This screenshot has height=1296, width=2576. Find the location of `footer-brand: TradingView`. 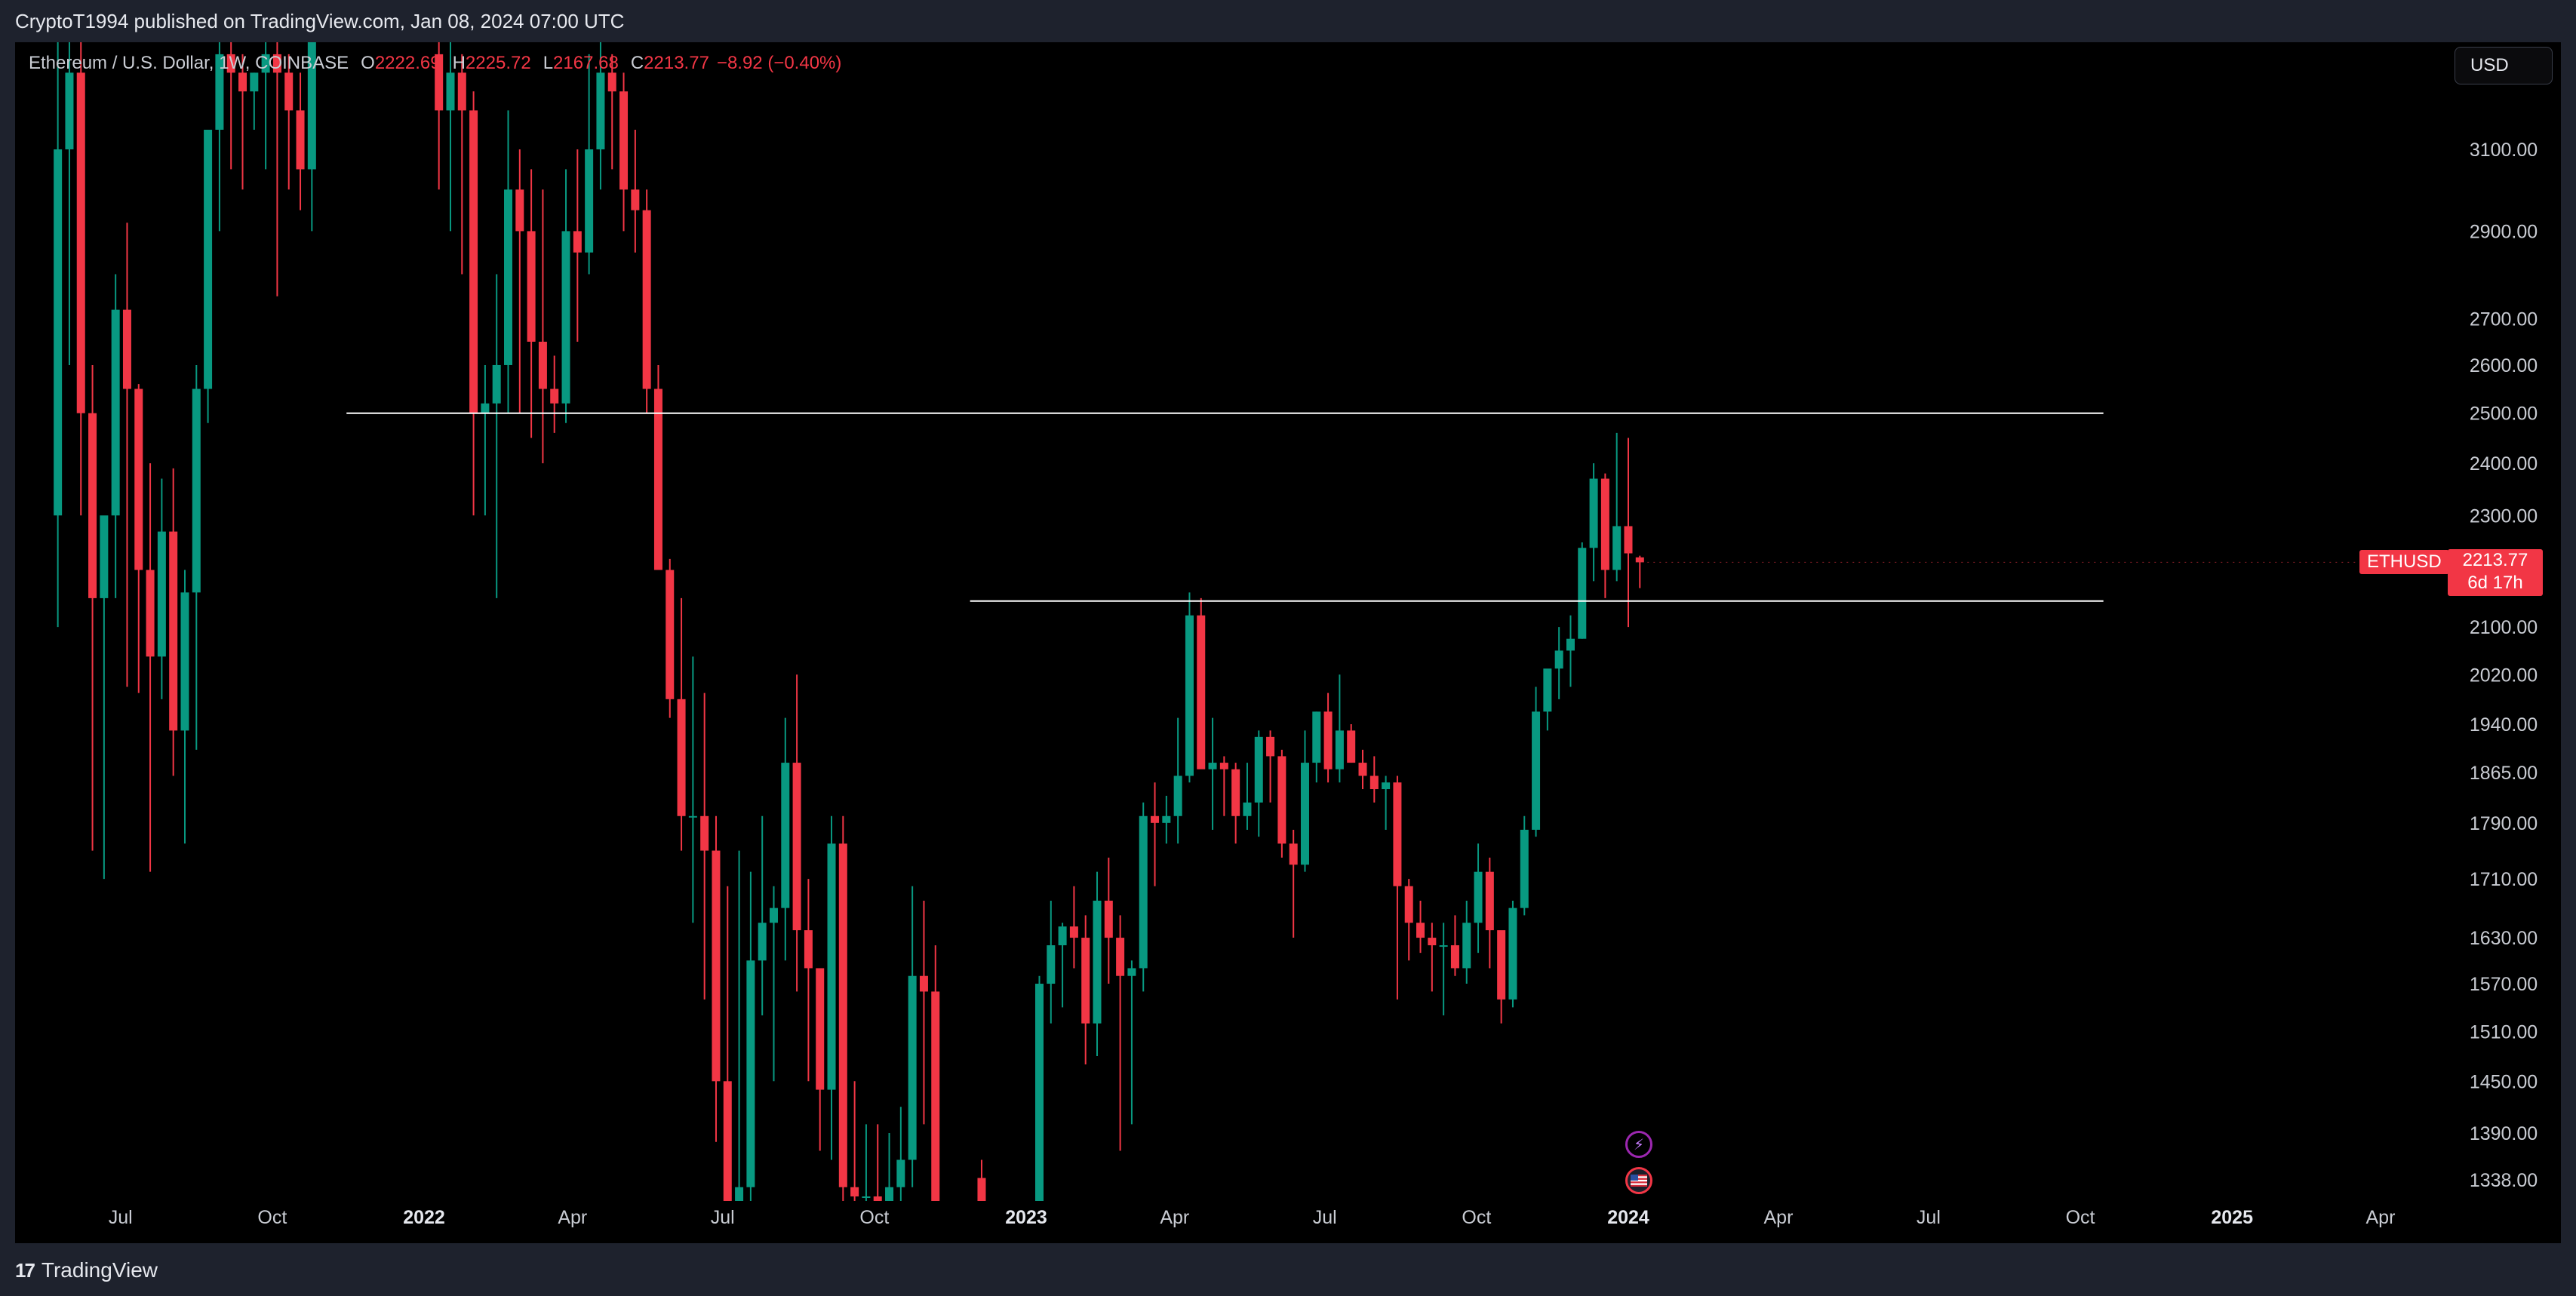

footer-brand: TradingView is located at coordinates (99, 1270).